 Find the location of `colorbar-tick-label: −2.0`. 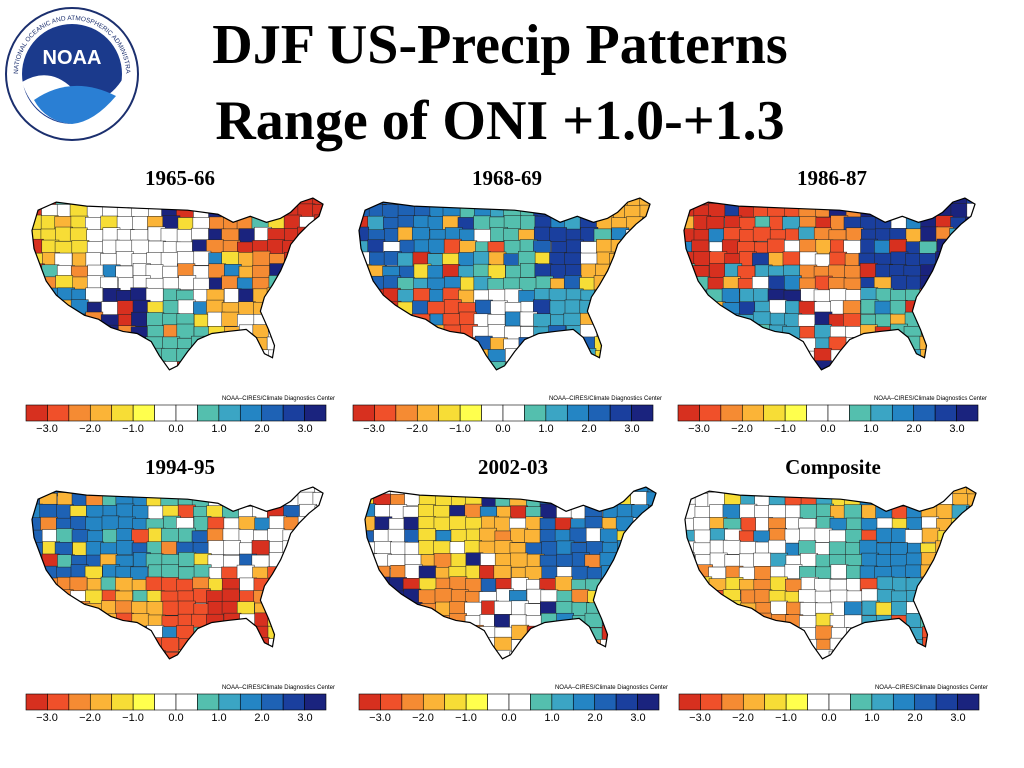

colorbar-tick-label: −2.0 is located at coordinates (743, 718).